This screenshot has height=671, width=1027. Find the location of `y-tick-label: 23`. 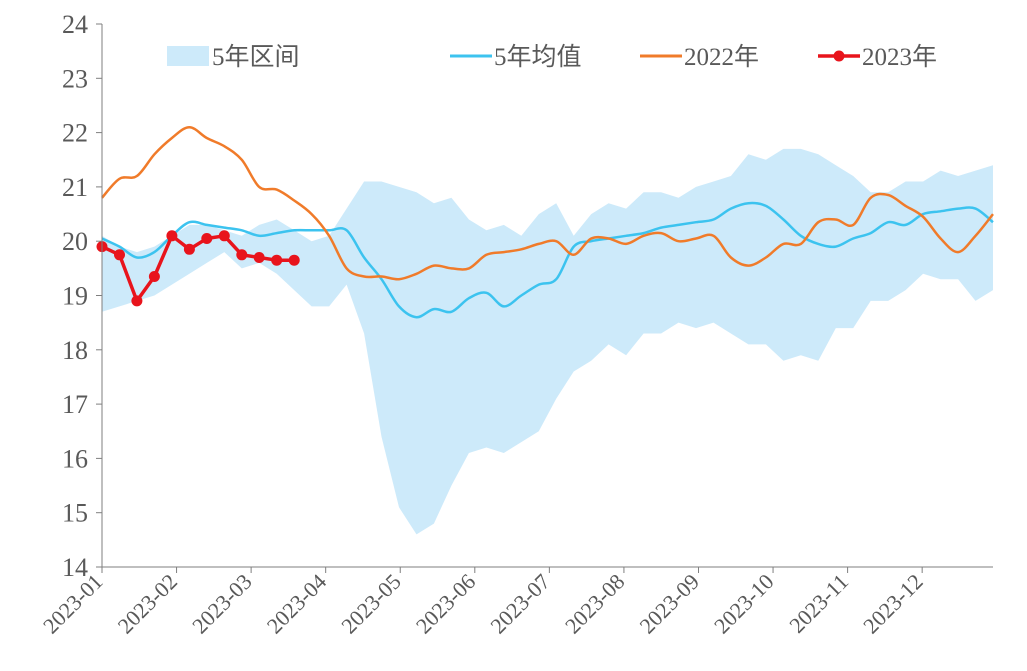

y-tick-label: 23 is located at coordinates (75, 78).